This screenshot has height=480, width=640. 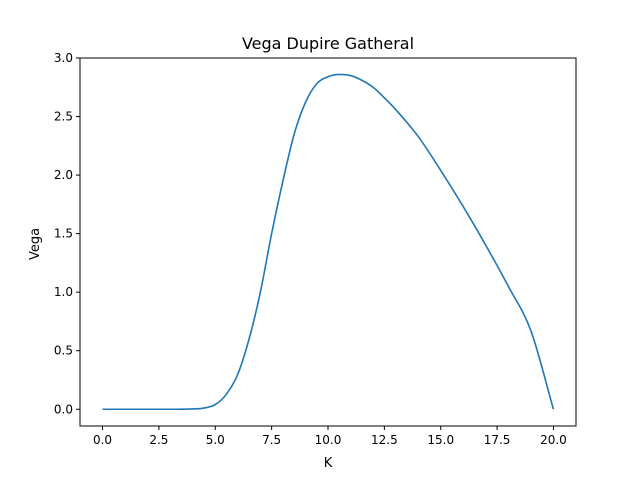 What do you see at coordinates (63, 117) in the screenshot?
I see `y-tick-label: 2.5` at bounding box center [63, 117].